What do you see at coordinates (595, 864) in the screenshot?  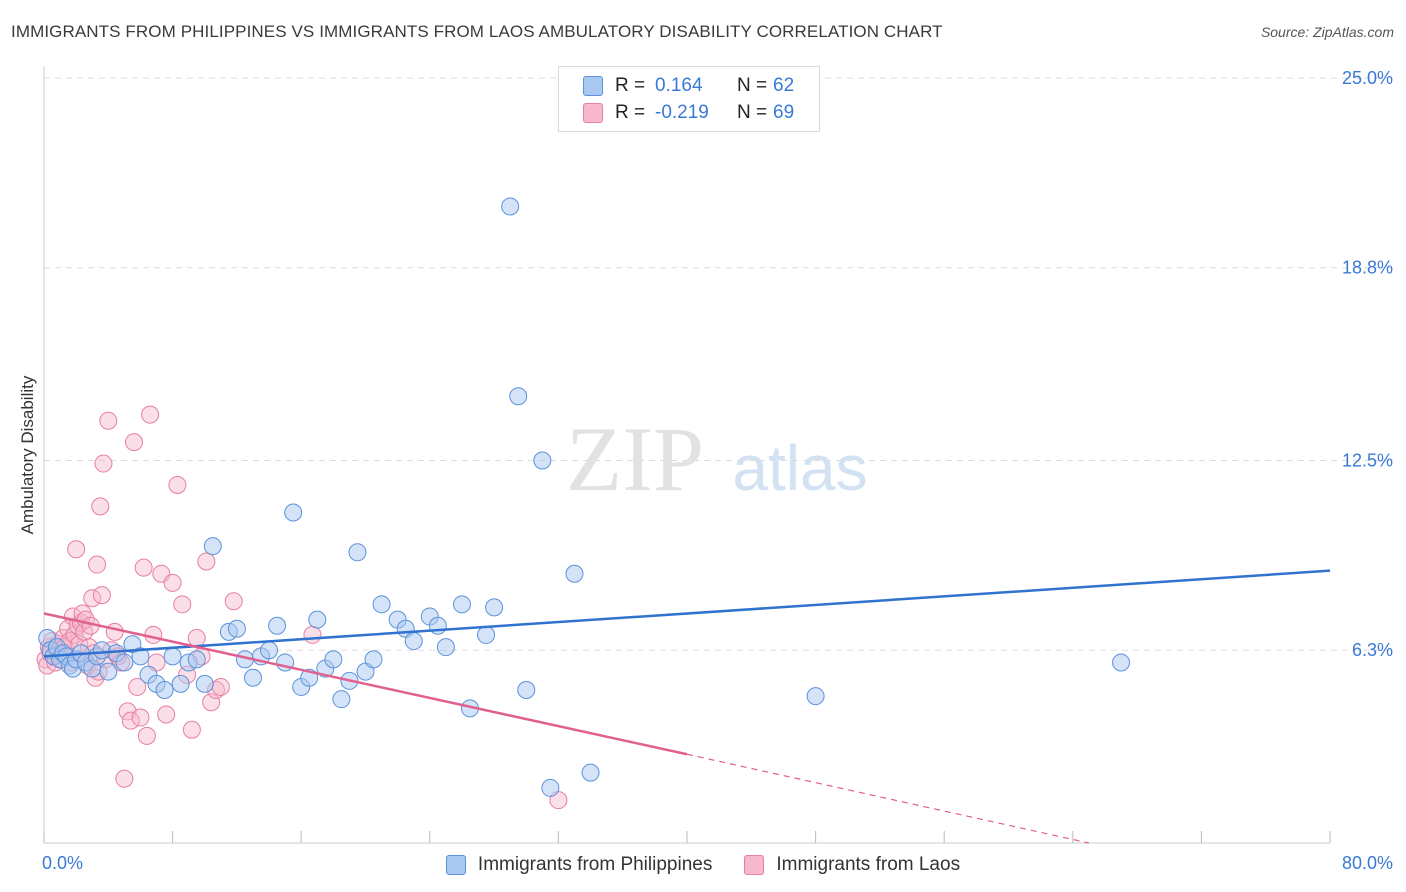 I see `legend-label-philippines: Immigrants from Philippines` at bounding box center [595, 864].